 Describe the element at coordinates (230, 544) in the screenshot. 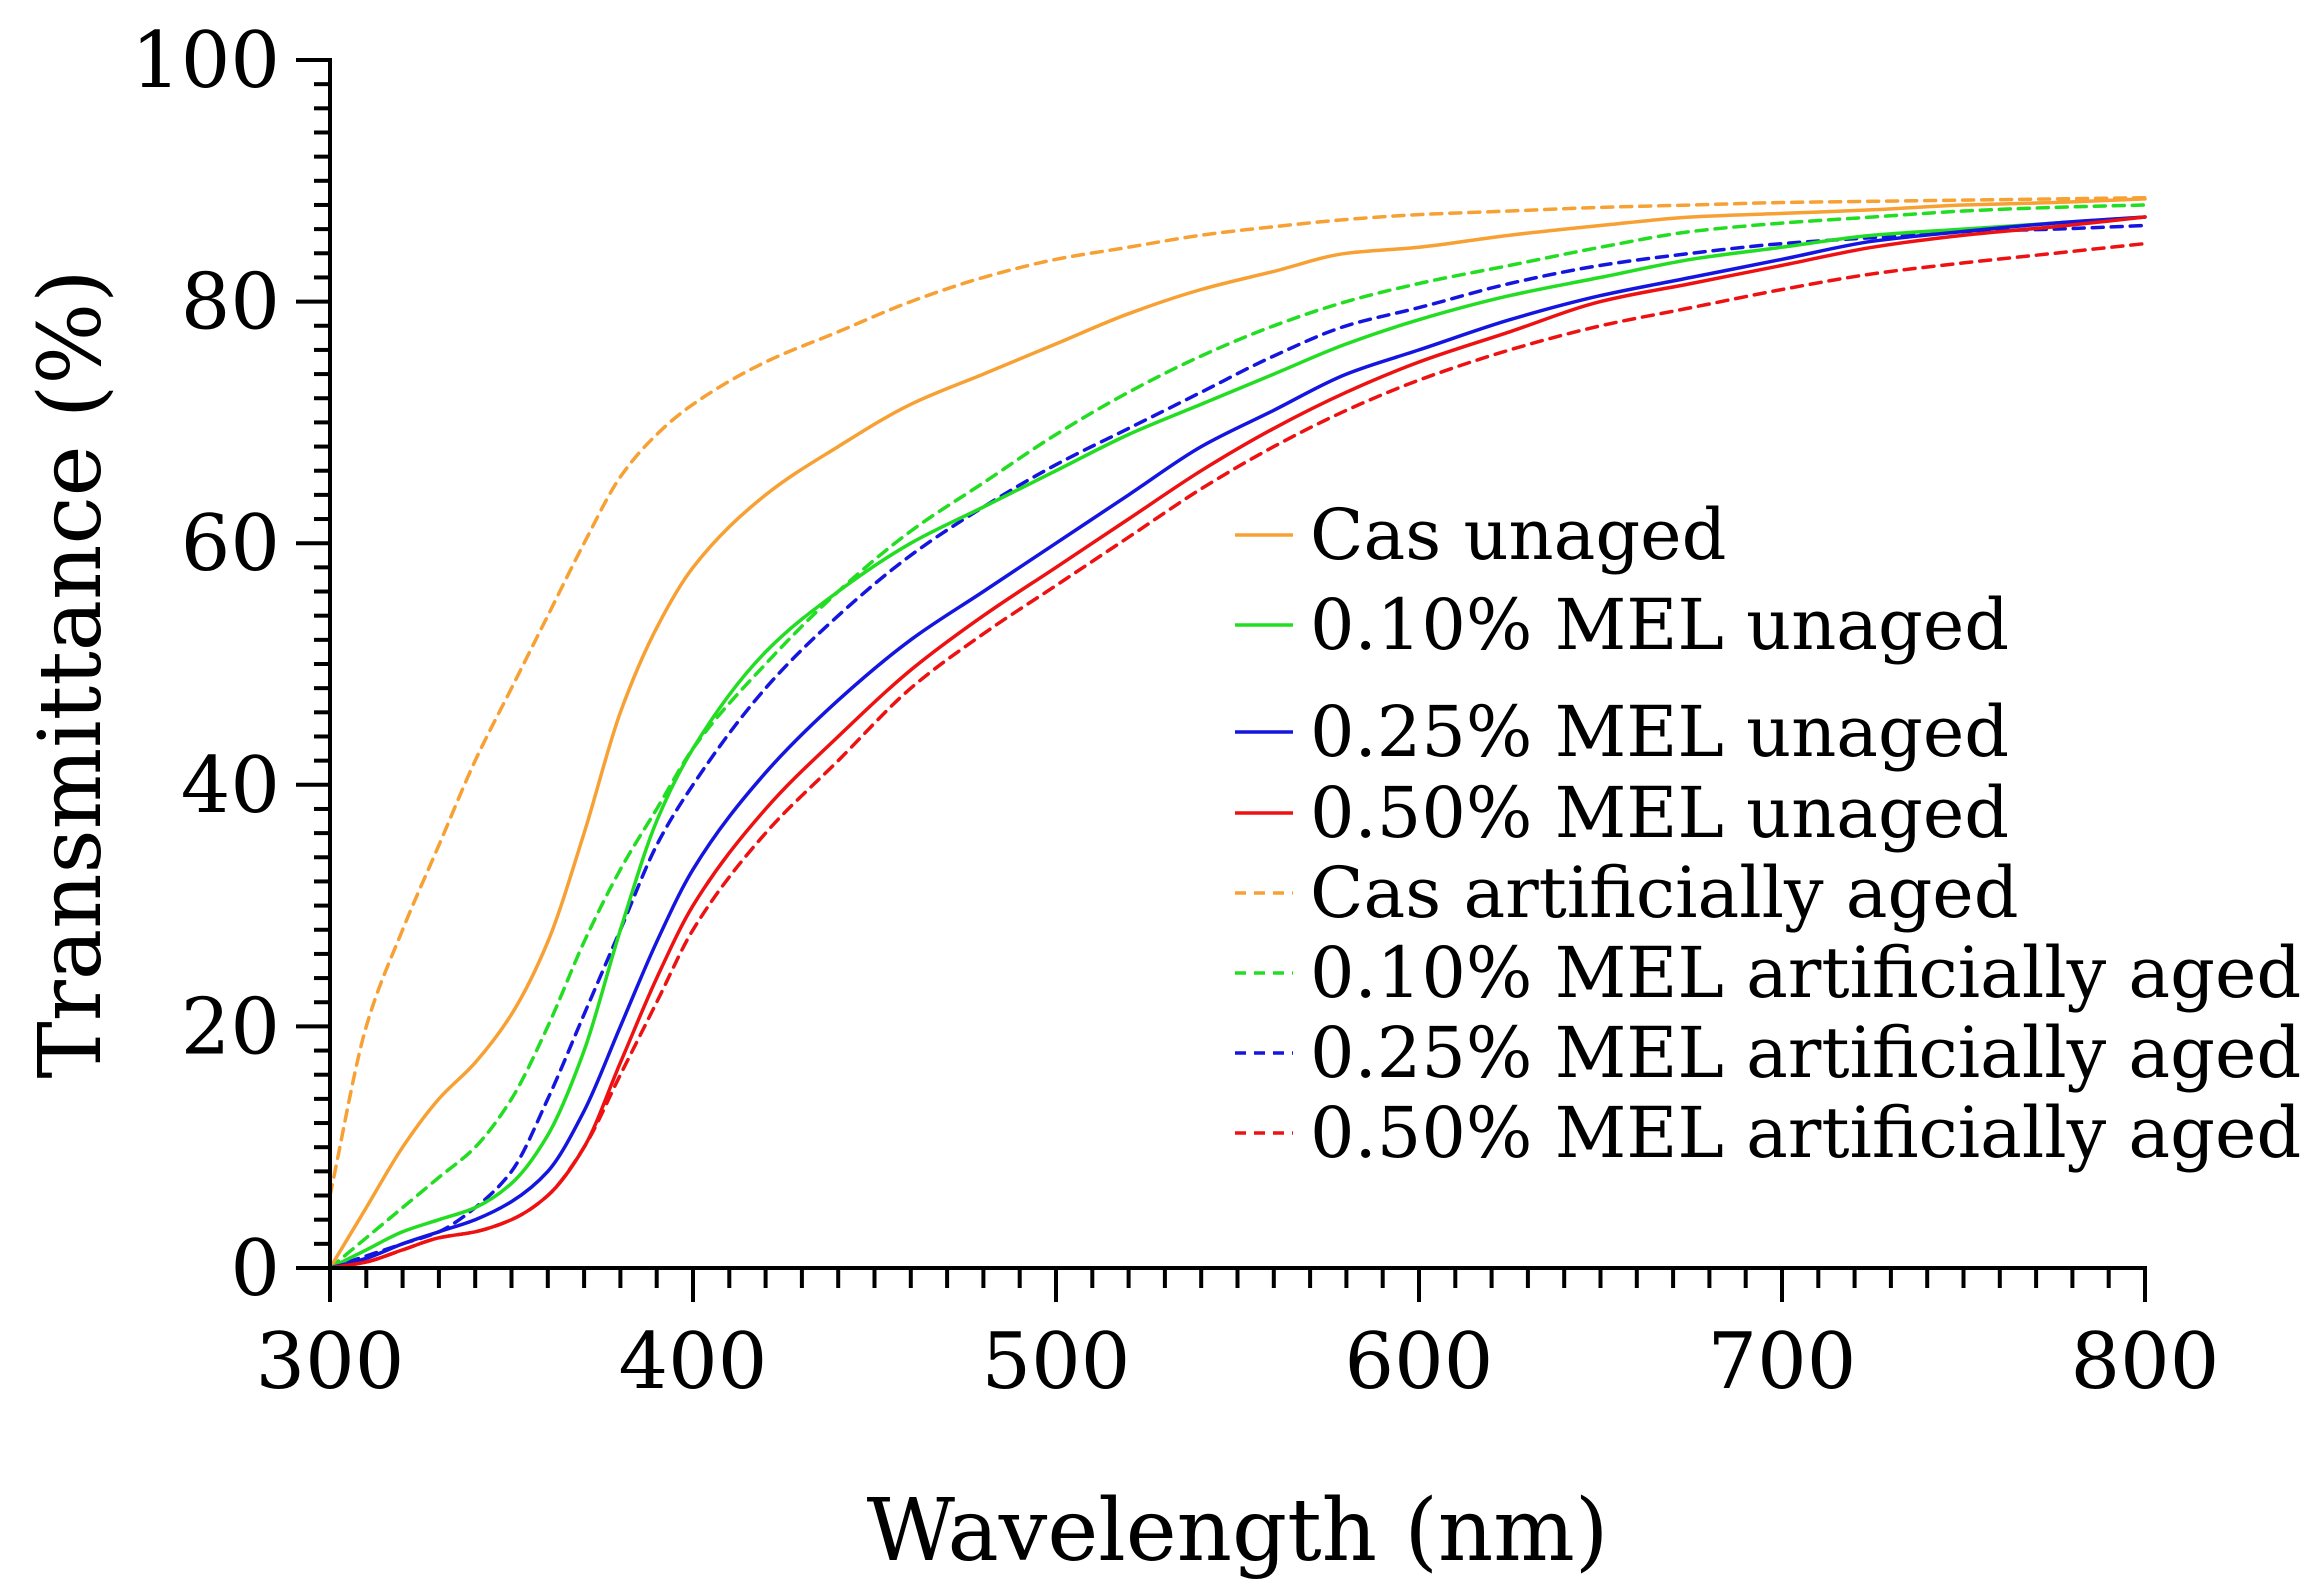

I see `y-tick-label: 60` at that location.